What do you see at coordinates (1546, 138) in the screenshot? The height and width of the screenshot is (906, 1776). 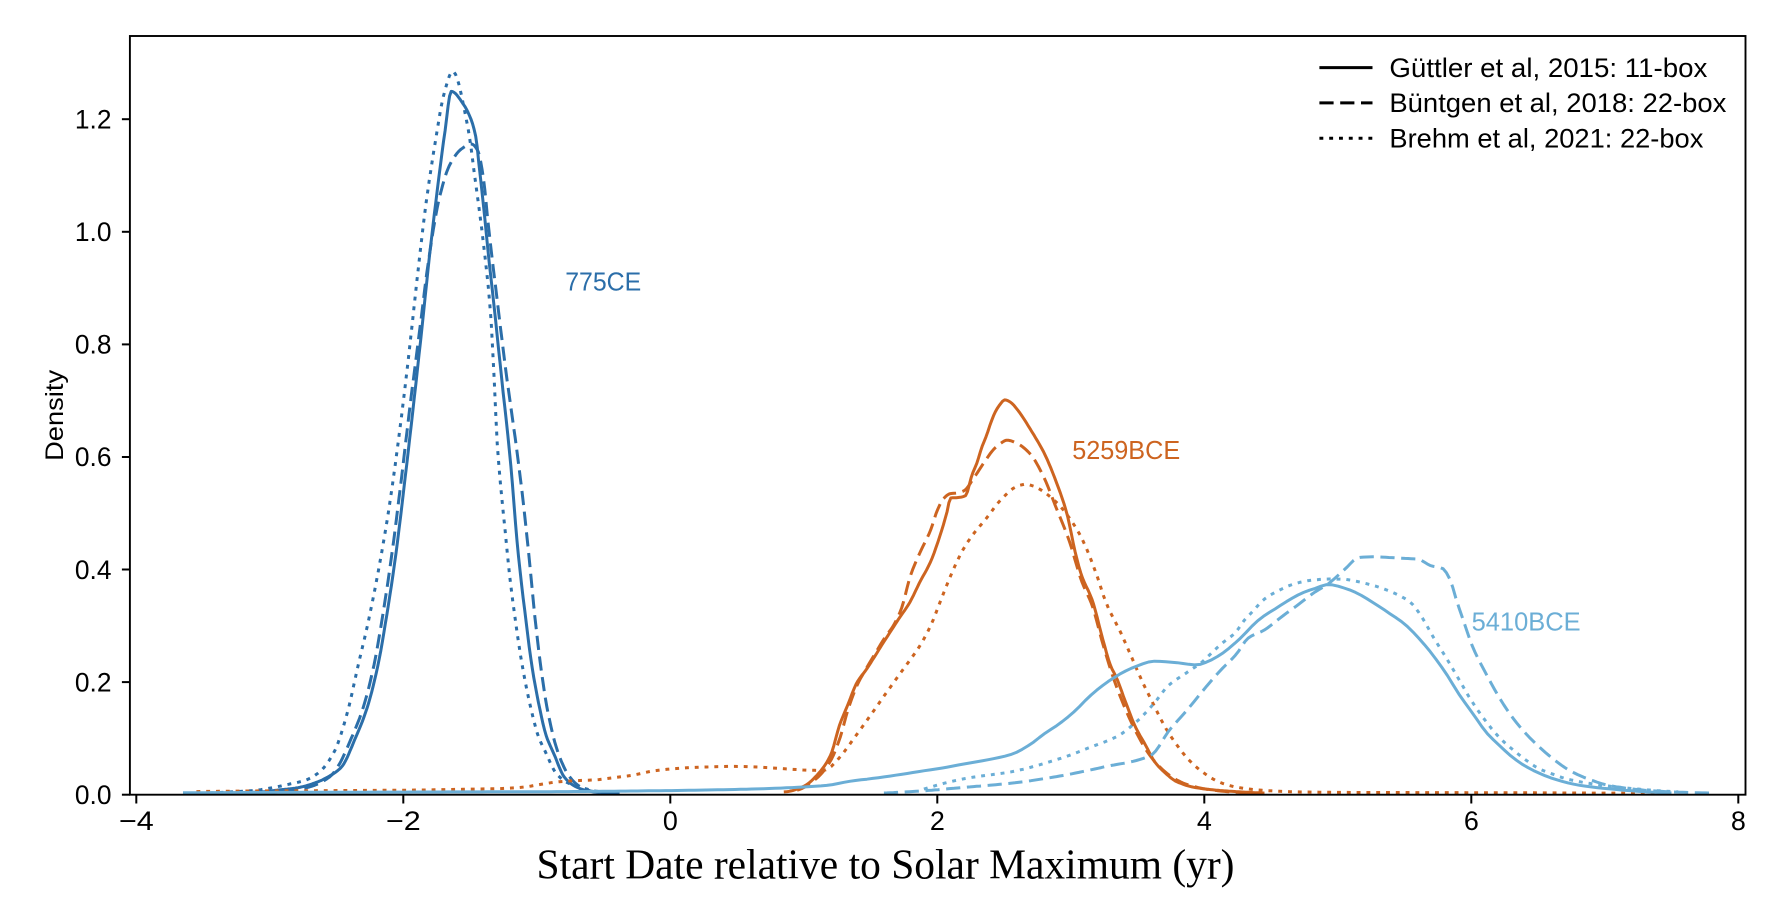 I see `svg-text: Brehm et al, 2021: 22-box` at bounding box center [1546, 138].